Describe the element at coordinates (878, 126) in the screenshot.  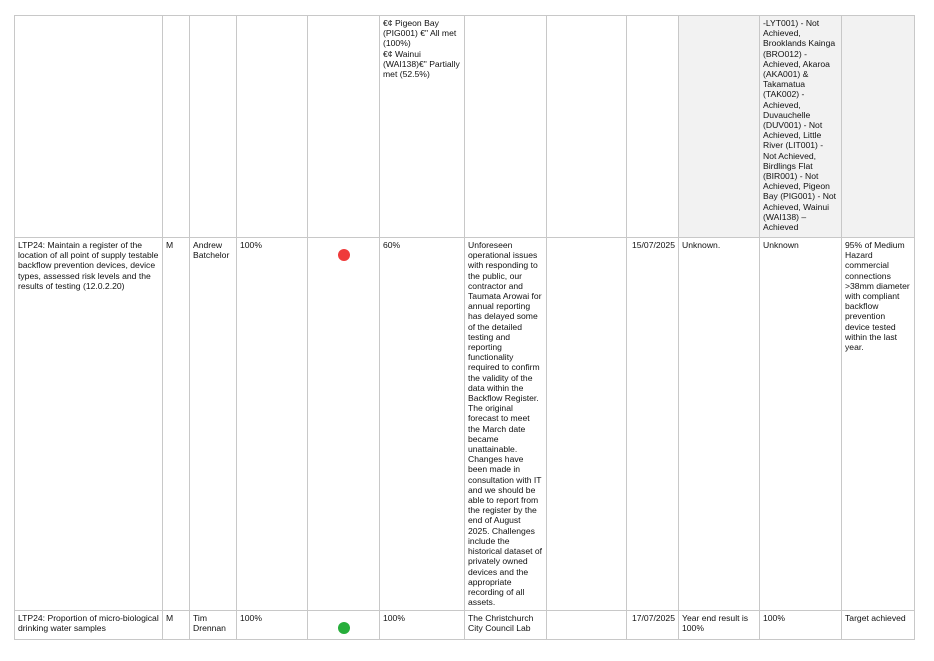
I see `target-text-cell` at that location.